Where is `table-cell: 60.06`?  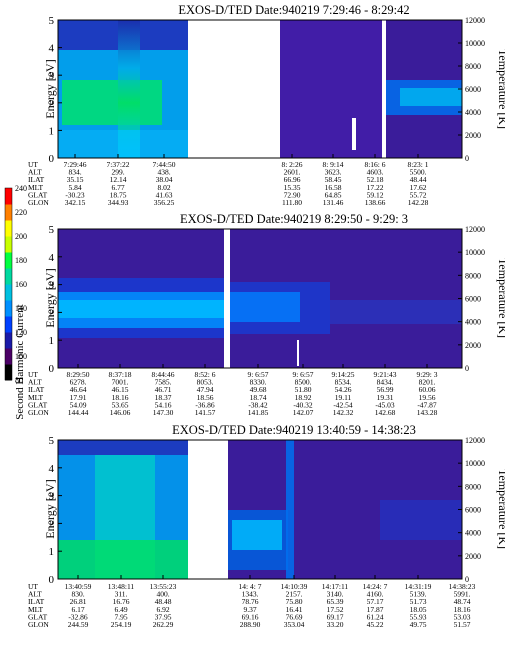
table-cell: 60.06 is located at coordinates (427, 389).